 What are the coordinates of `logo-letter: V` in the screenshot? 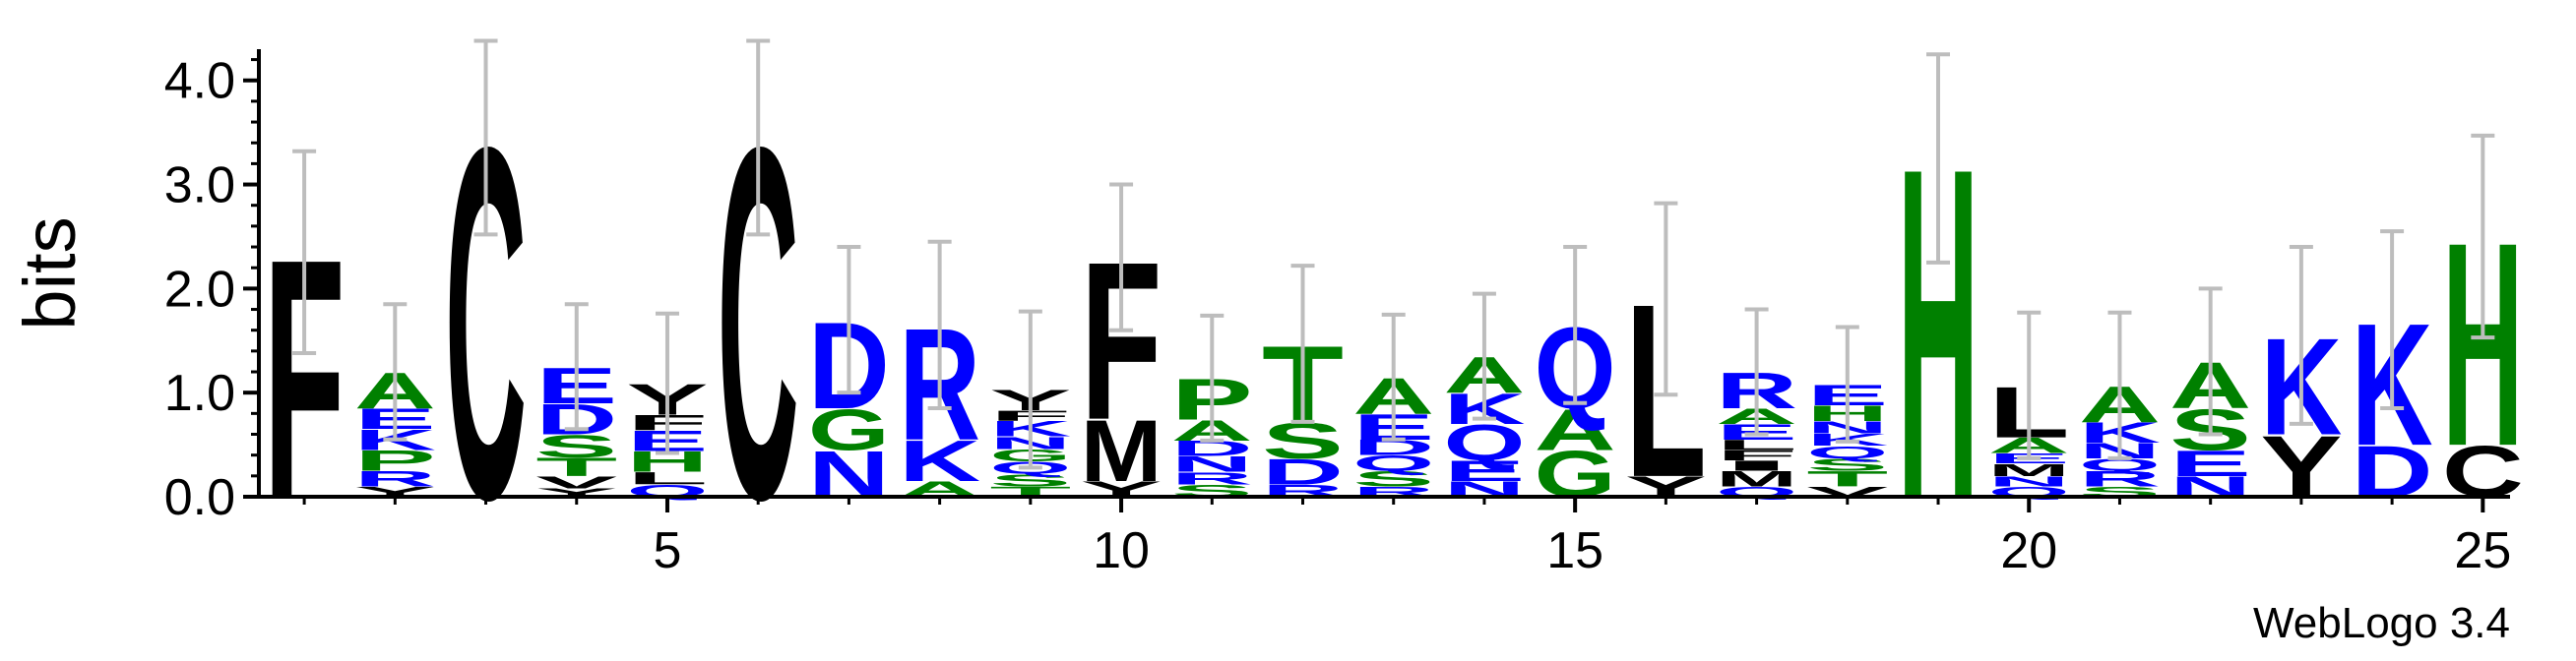 It's located at (576, 483).